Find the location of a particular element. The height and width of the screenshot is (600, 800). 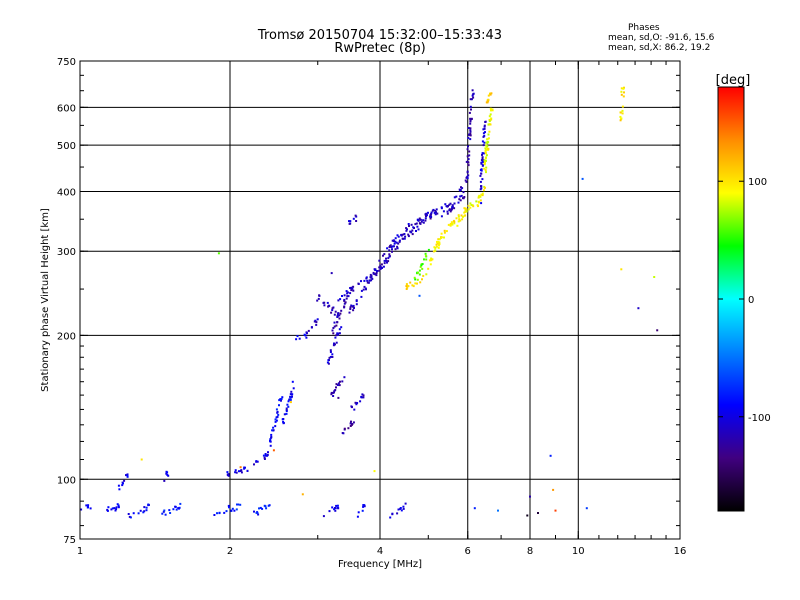

x-tick-label: 10 is located at coordinates (578, 551).